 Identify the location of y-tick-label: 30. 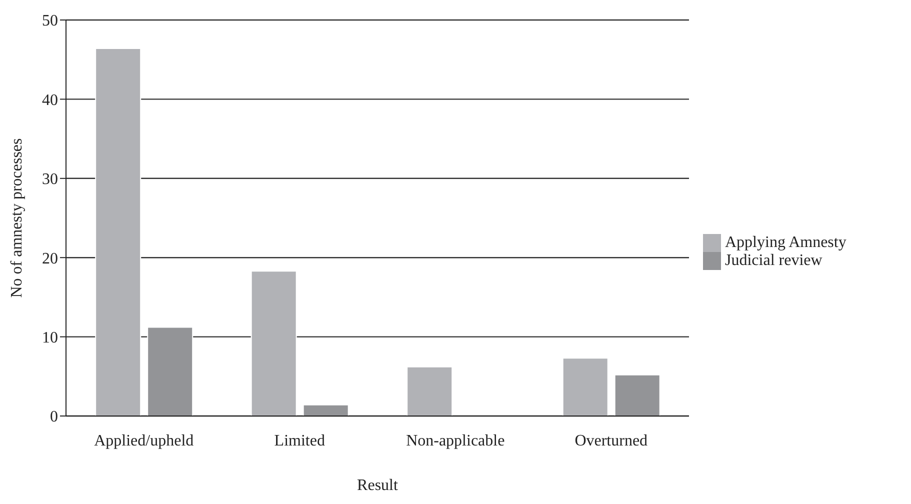
(50, 179).